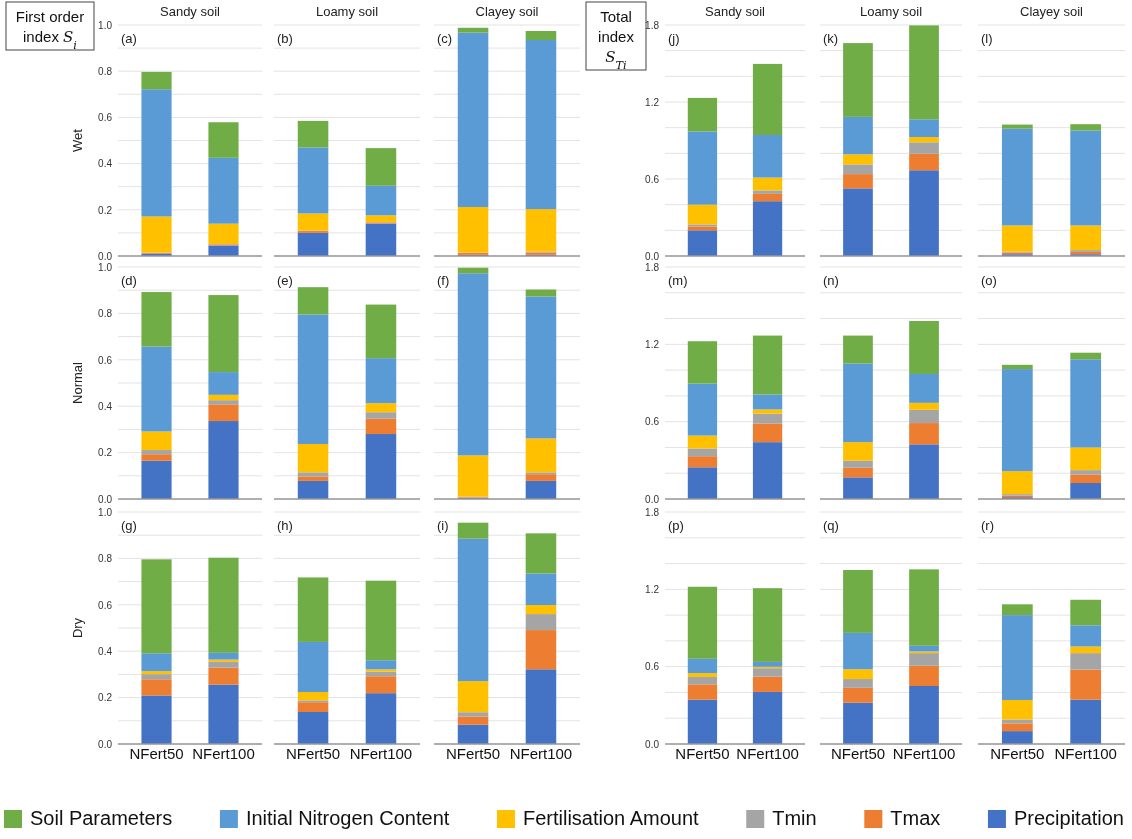 The height and width of the screenshot is (839, 1132). What do you see at coordinates (674, 38) in the screenshot?
I see `annotation: (j)` at bounding box center [674, 38].